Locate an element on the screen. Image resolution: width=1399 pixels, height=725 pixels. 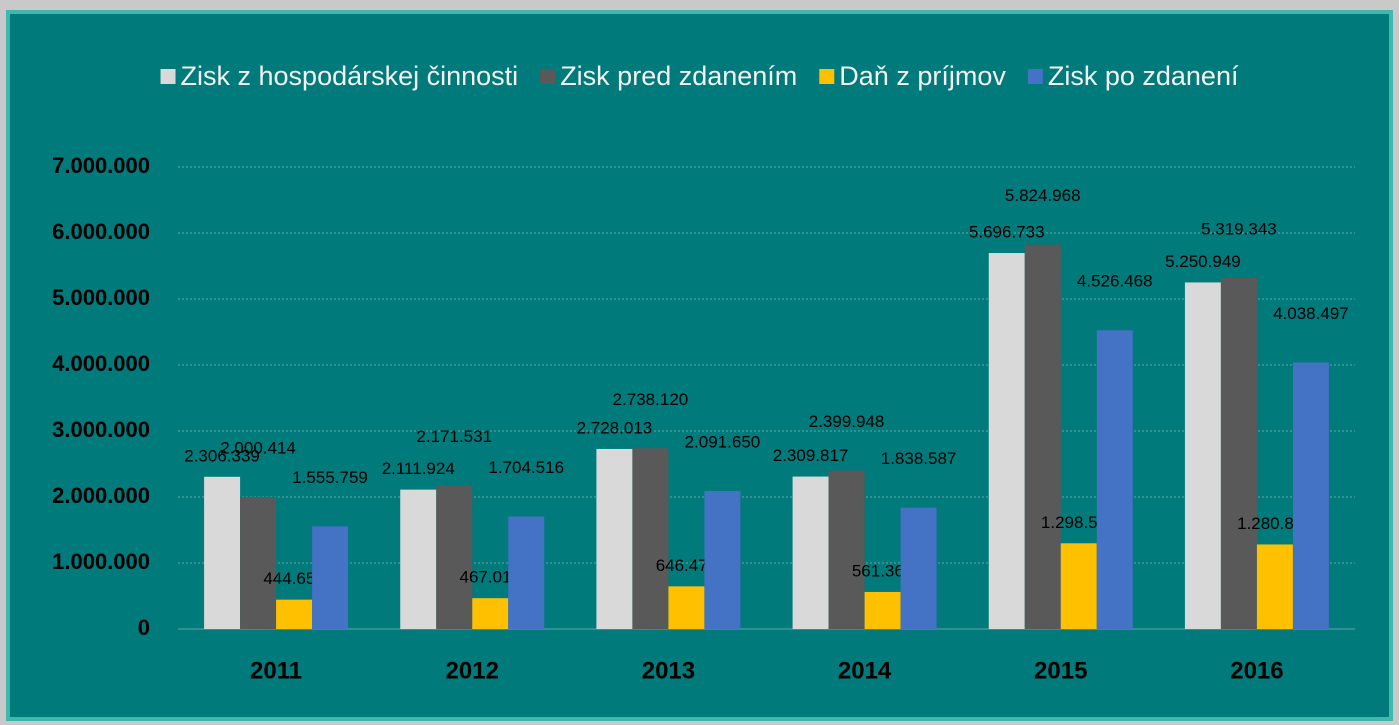
value-label: 444.655 is located at coordinates (293, 578).